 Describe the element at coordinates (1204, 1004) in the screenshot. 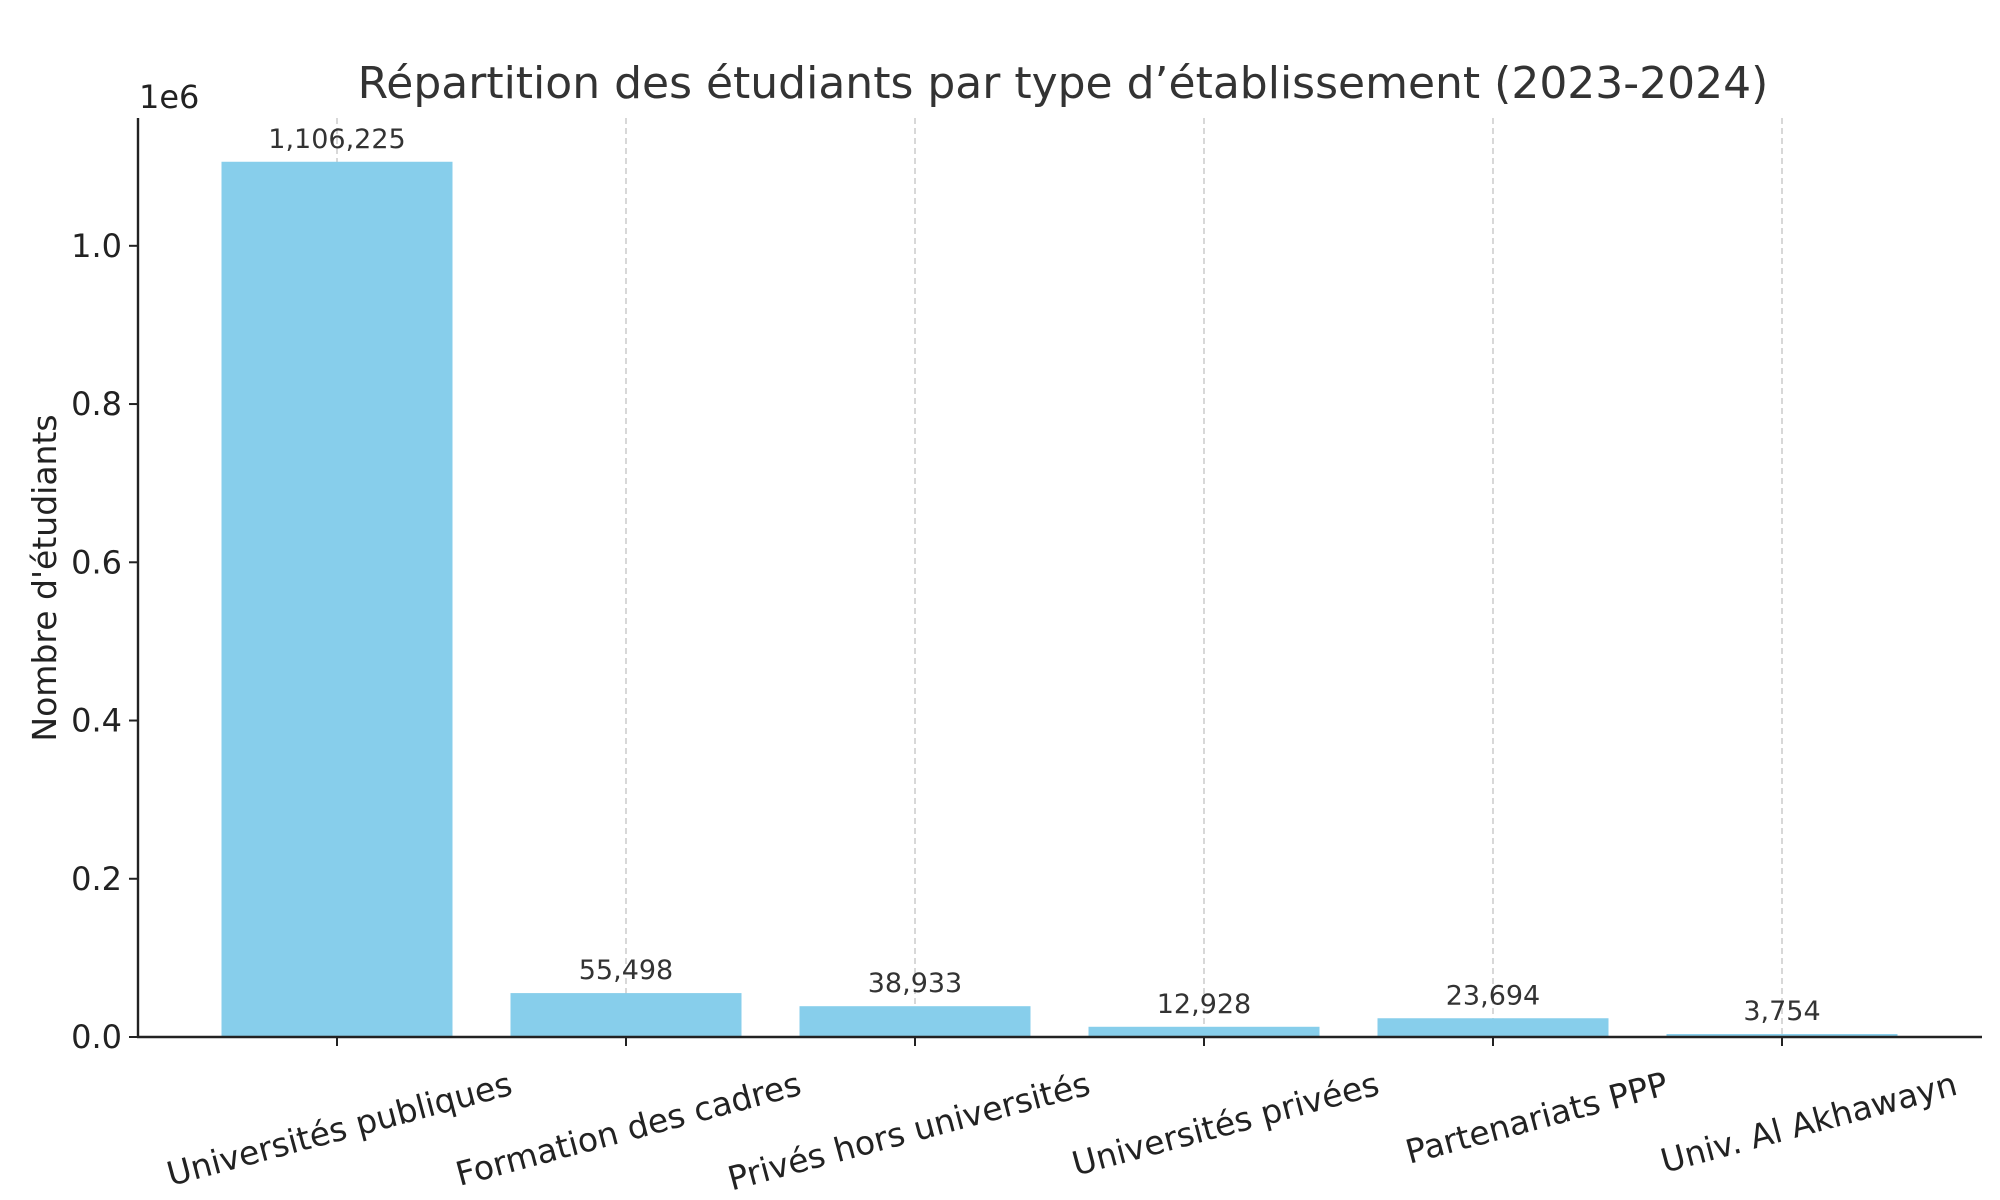

I see `data-label-4: 12,928` at that location.